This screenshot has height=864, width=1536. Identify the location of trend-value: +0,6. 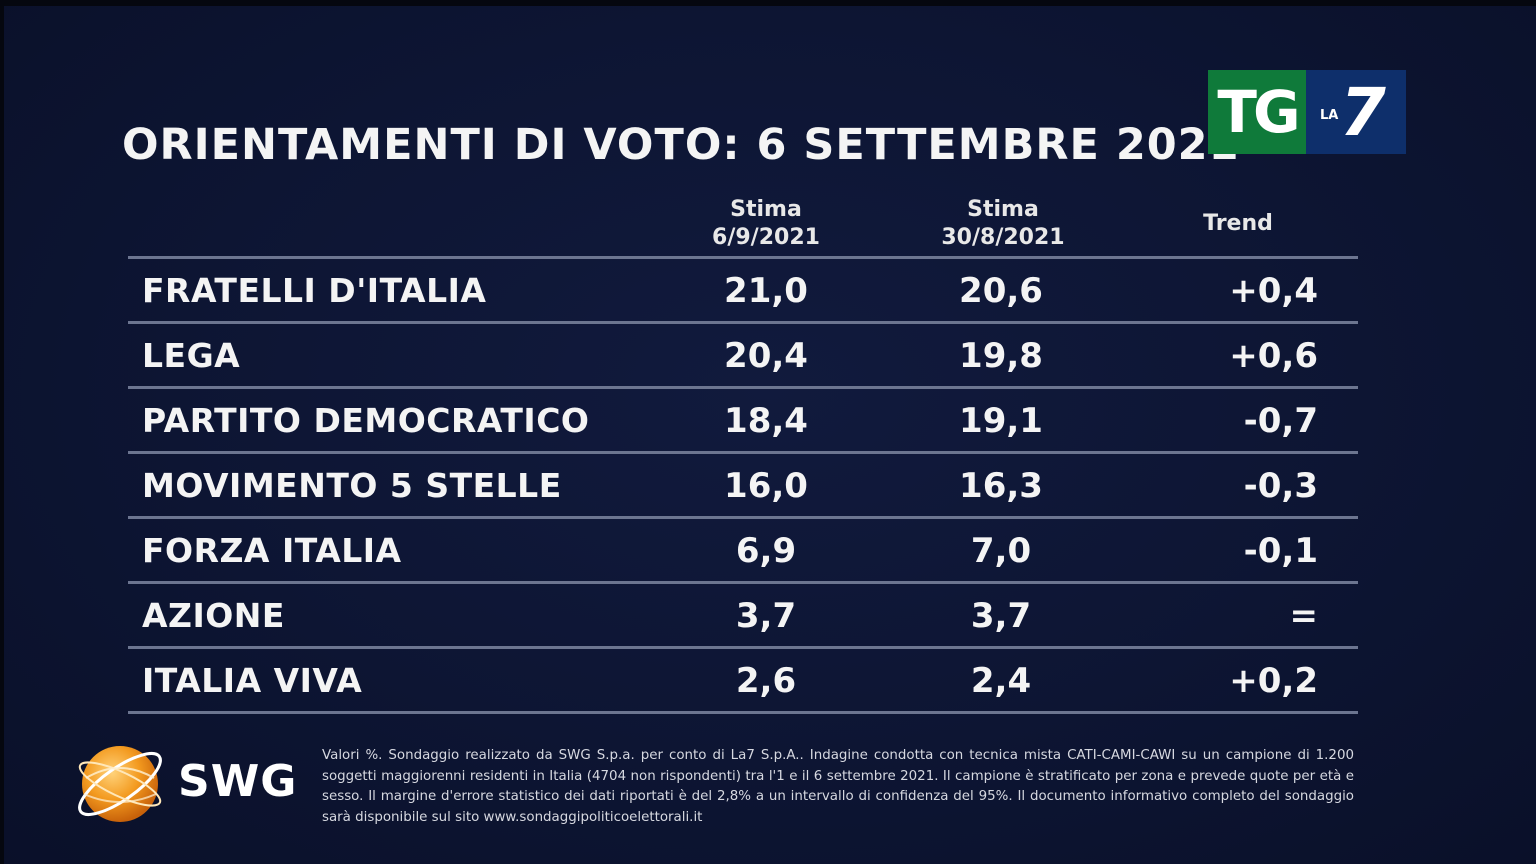
(1273, 356).